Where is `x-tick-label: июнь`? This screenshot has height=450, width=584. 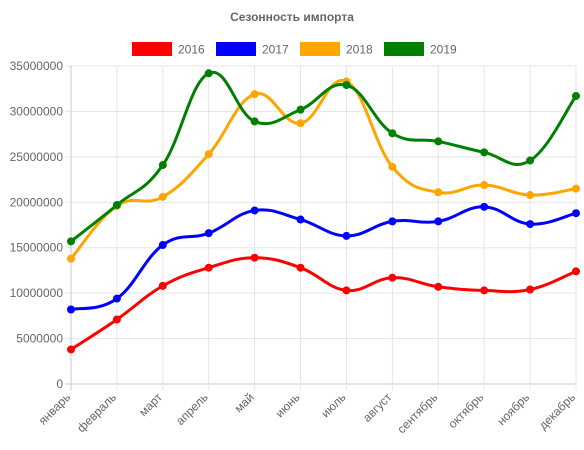
x-tick-label: июнь is located at coordinates (288, 405).